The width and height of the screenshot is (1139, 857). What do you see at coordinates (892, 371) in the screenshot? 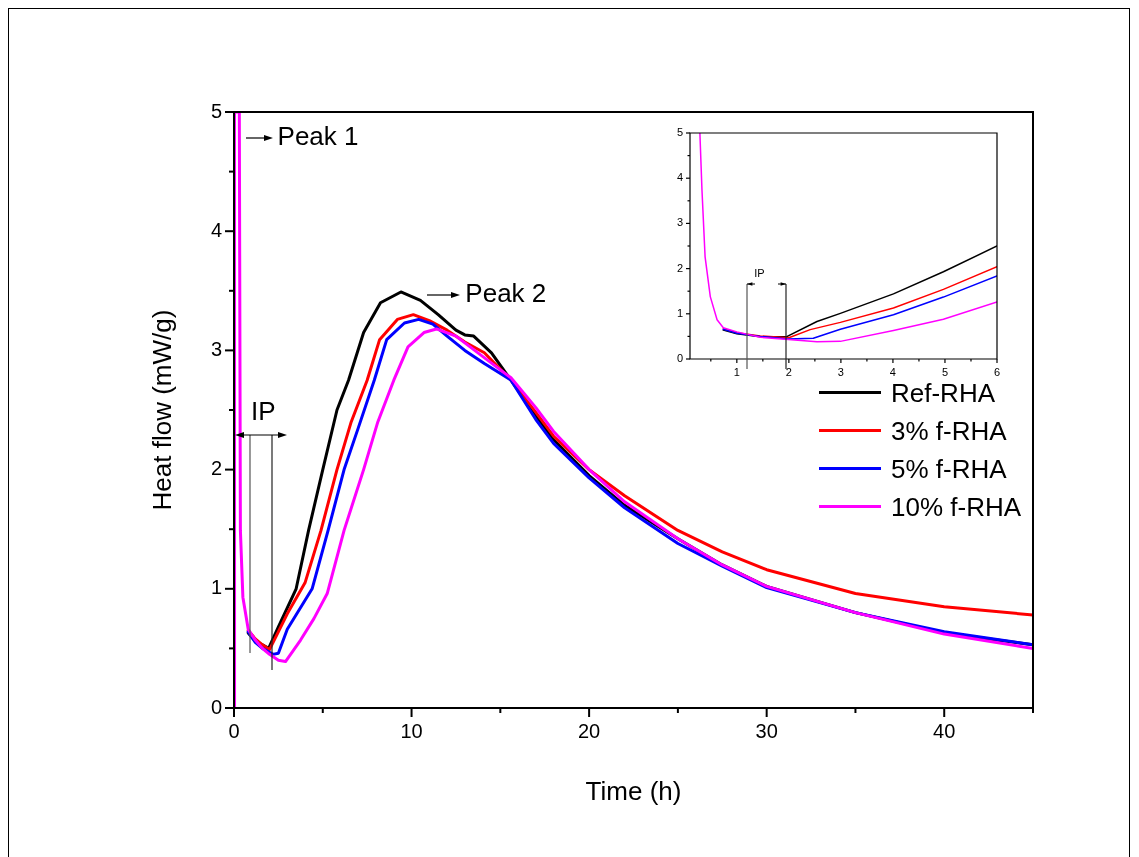
I see `x-tick-label: 4` at bounding box center [892, 371].